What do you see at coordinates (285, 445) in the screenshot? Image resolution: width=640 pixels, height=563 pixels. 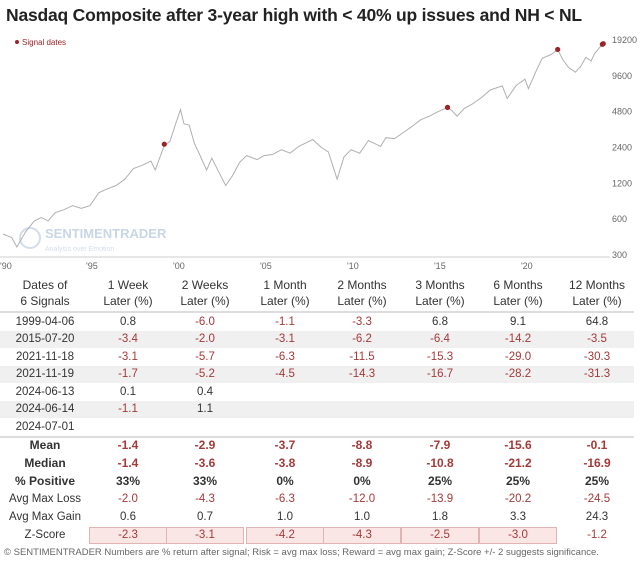 I see `stat-value: -3.7` at bounding box center [285, 445].